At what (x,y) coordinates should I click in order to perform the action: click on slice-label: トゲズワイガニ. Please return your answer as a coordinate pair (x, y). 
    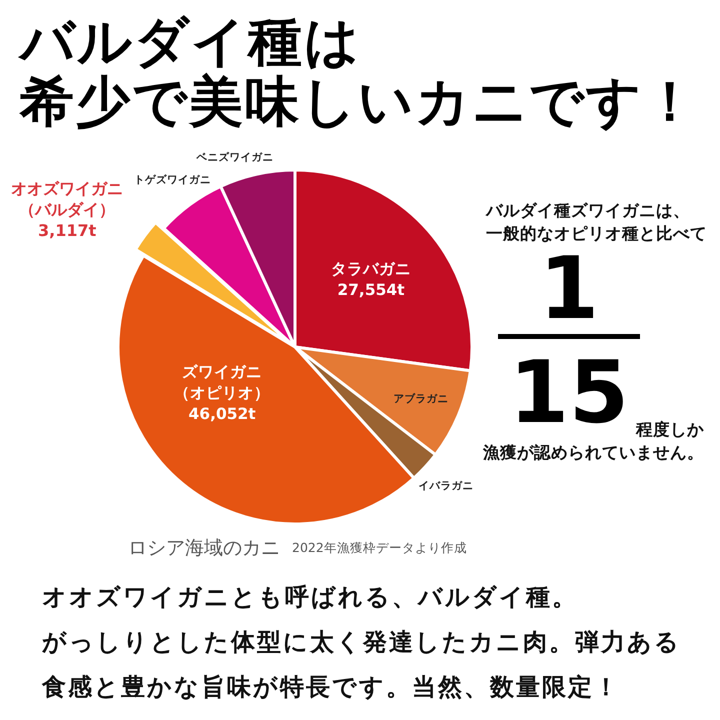
    Looking at the image, I should click on (172, 179).